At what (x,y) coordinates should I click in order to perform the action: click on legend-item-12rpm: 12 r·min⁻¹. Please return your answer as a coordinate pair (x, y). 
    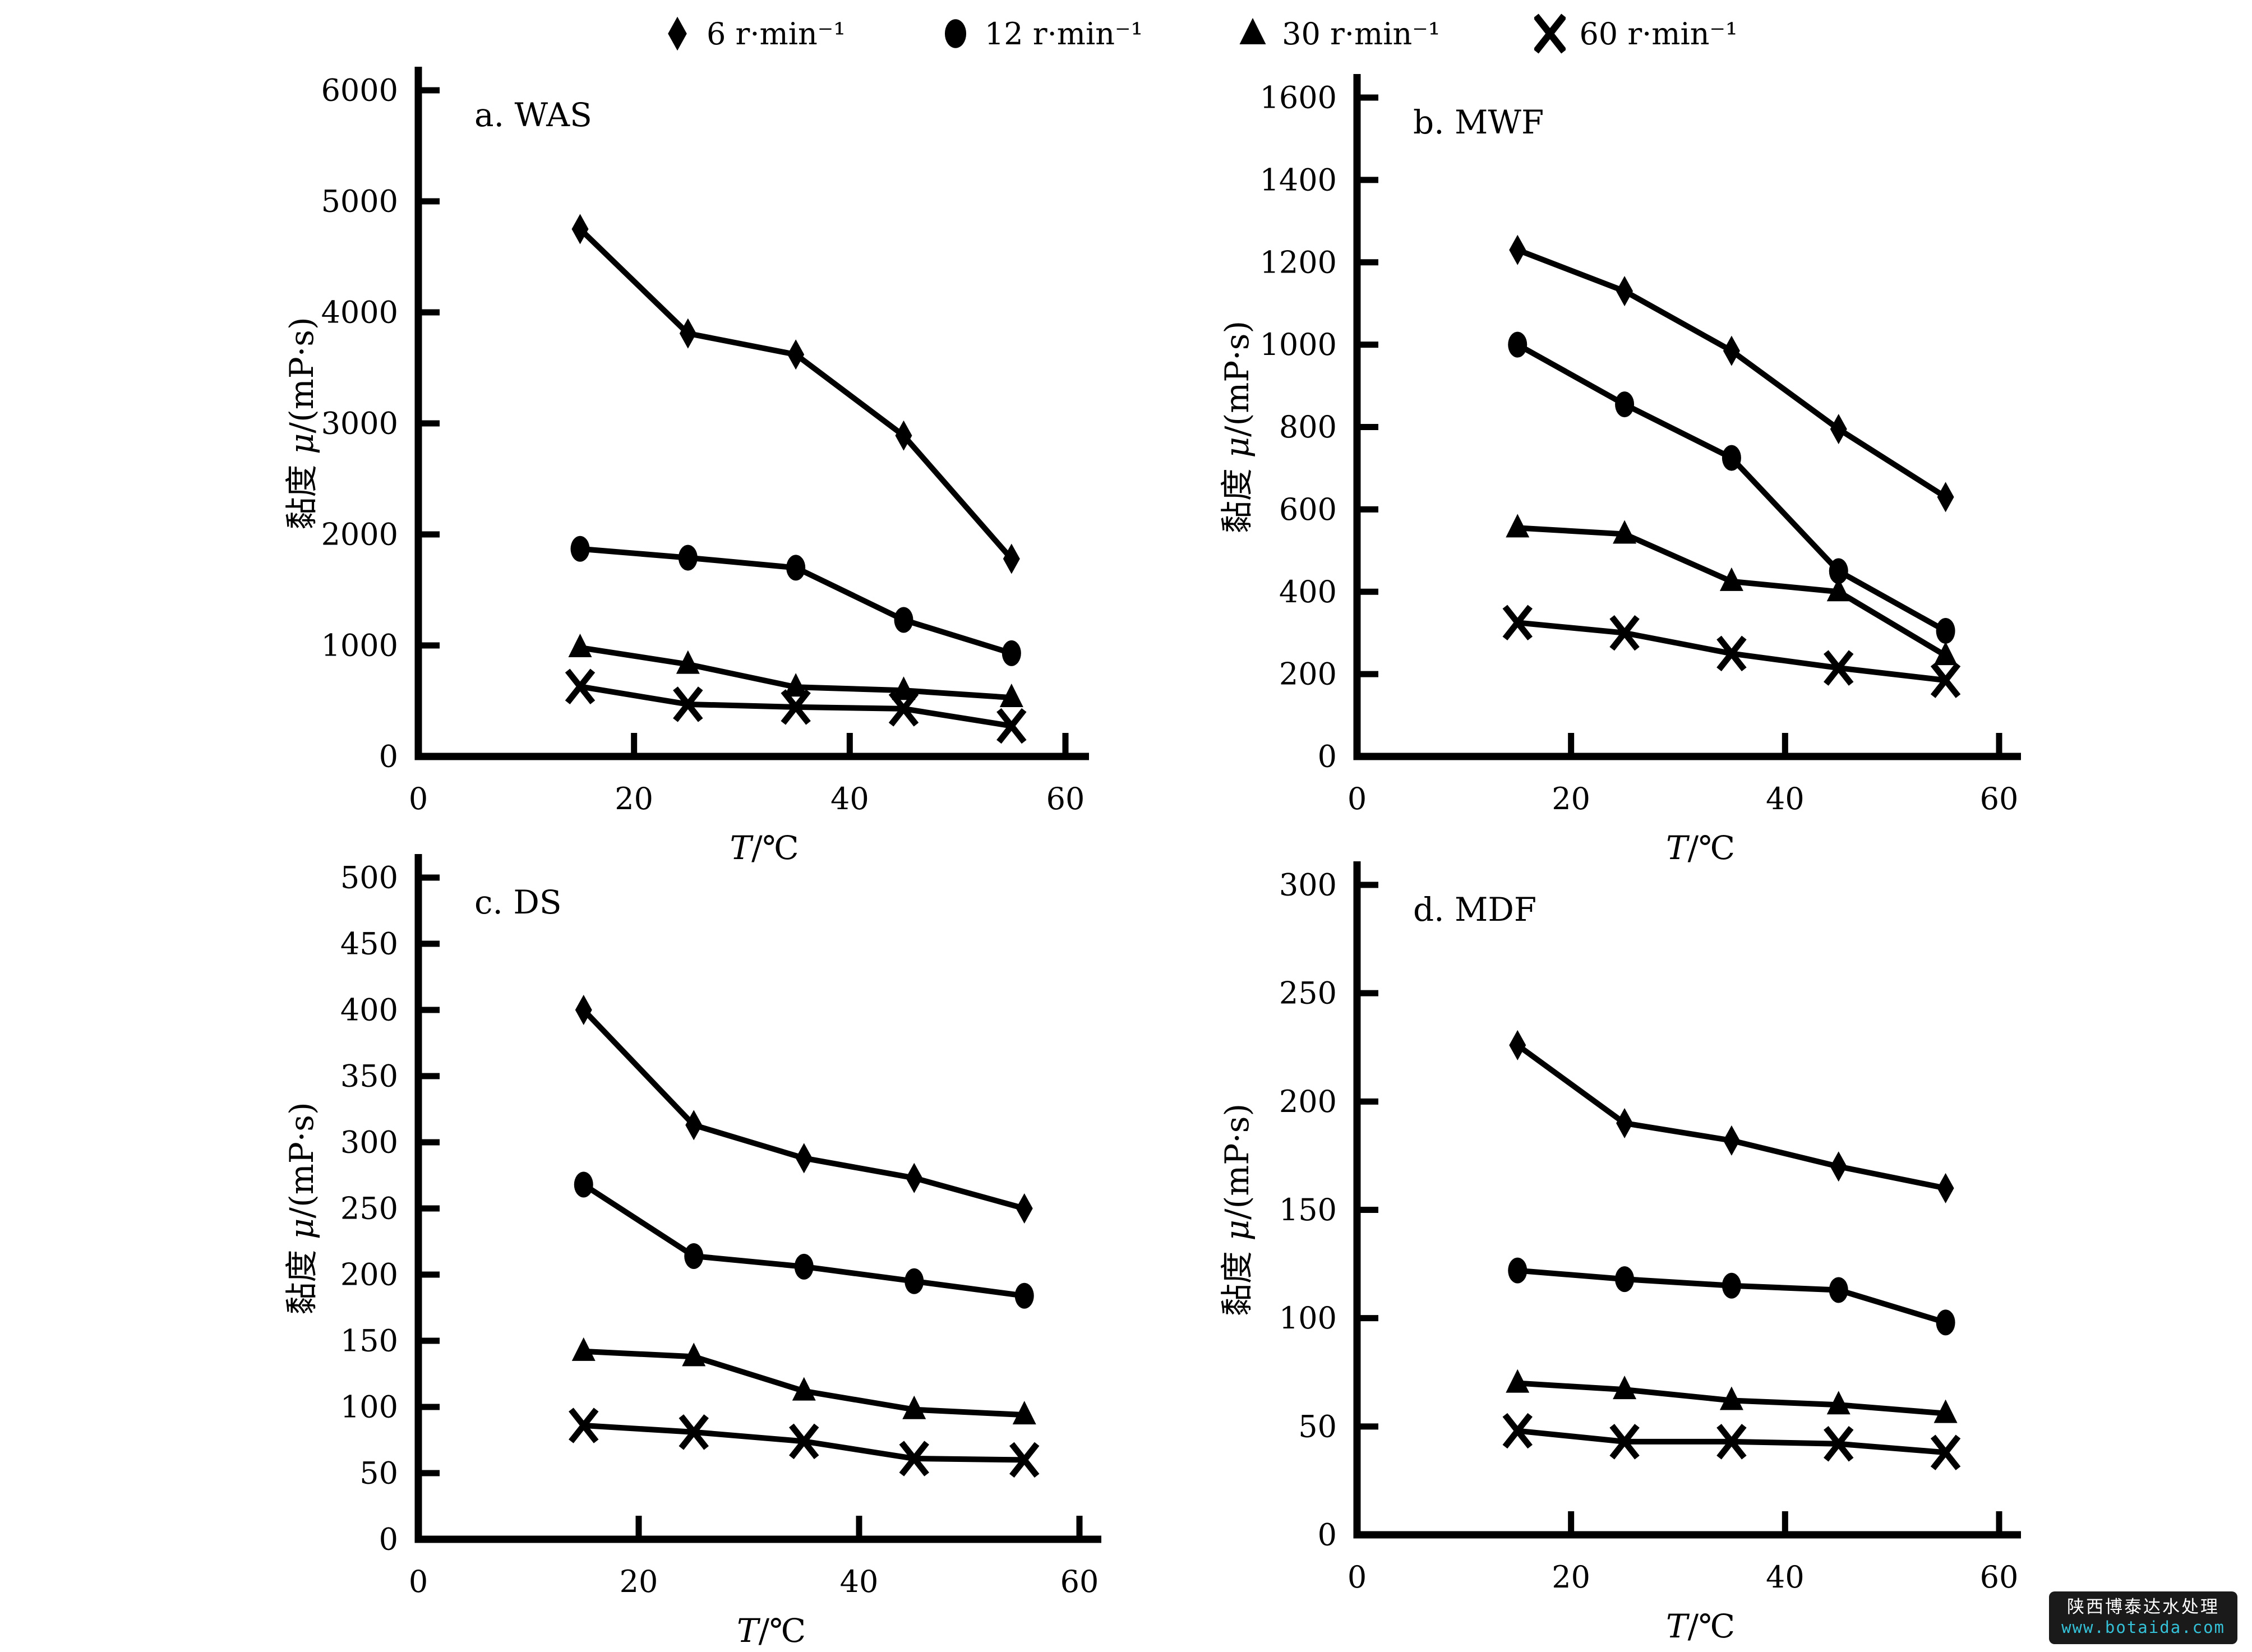
    Looking at the image, I should click on (1041, 33).